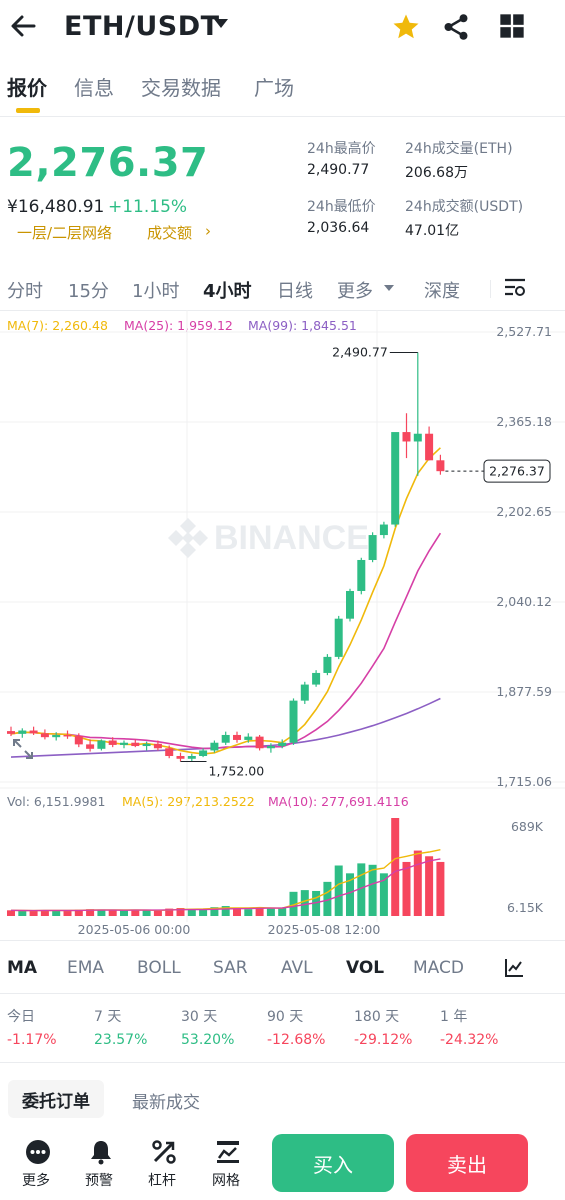 The width and height of the screenshot is (565, 1200). Describe the element at coordinates (467, 1163) in the screenshot. I see `sell-button: 卖出` at that location.